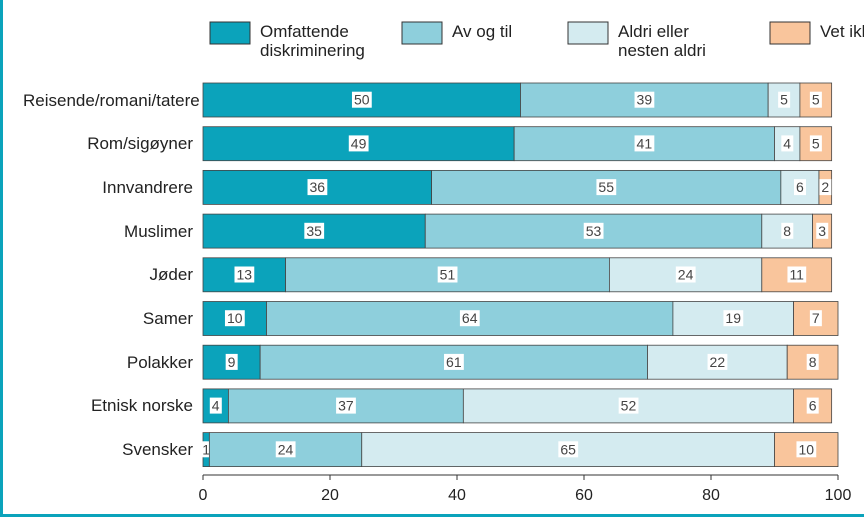  What do you see at coordinates (159, 362) in the screenshot?
I see `category-label: Polakker` at bounding box center [159, 362].